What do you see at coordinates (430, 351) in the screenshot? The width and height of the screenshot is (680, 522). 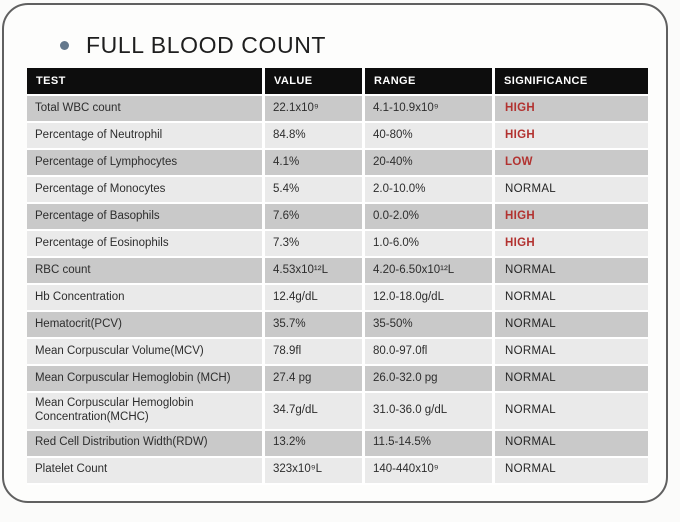 I see `cell-range: 80.0-97.0fl` at bounding box center [430, 351].